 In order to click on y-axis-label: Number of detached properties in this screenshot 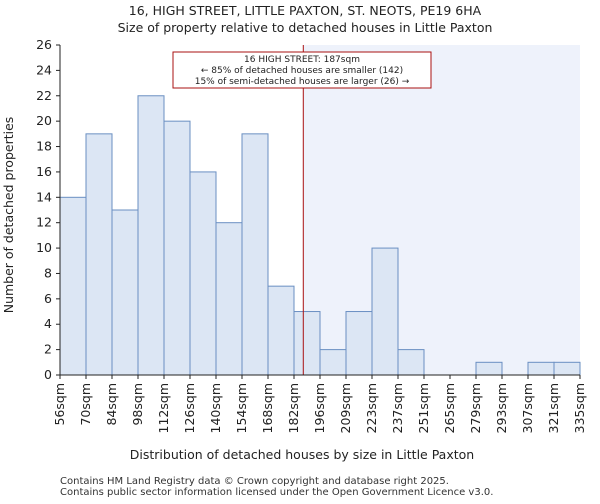, I will do `click(8, 215)`.